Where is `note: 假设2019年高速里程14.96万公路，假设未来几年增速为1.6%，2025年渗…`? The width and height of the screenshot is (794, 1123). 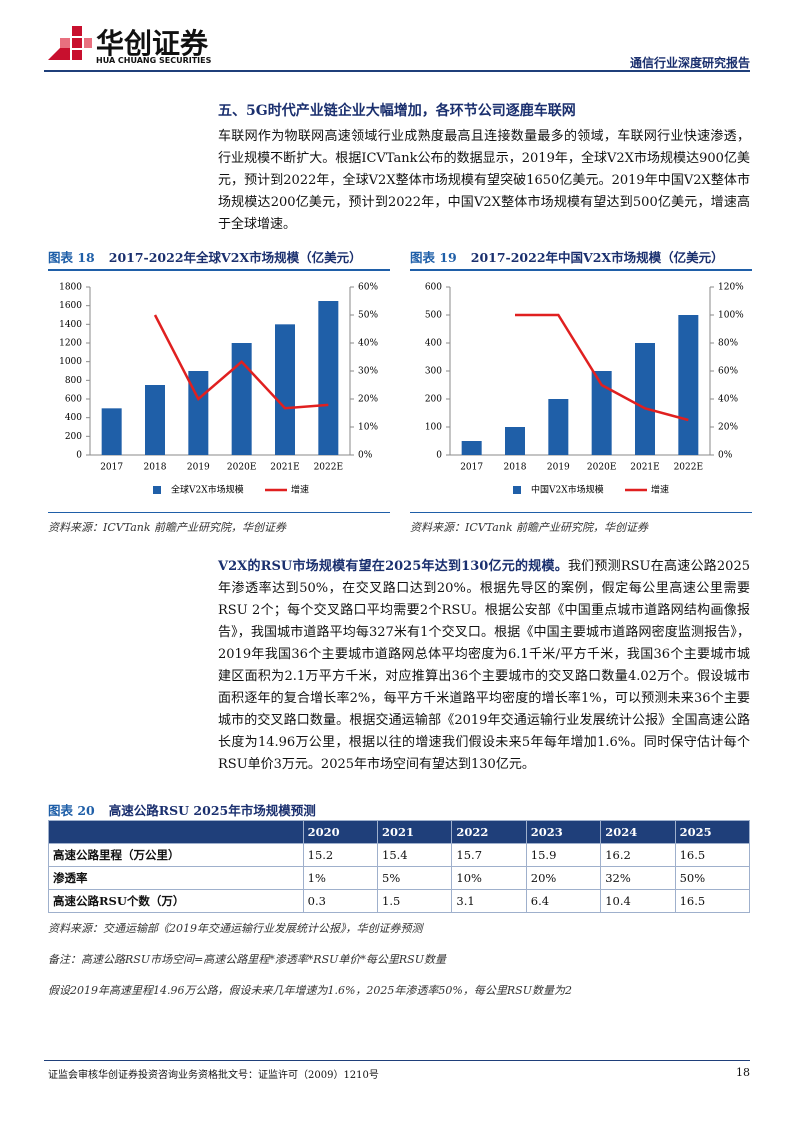
note: 假设2019年高速里程14.96万公路，假设未来几年增速为1.6%，2025年渗… is located at coordinates (310, 990).